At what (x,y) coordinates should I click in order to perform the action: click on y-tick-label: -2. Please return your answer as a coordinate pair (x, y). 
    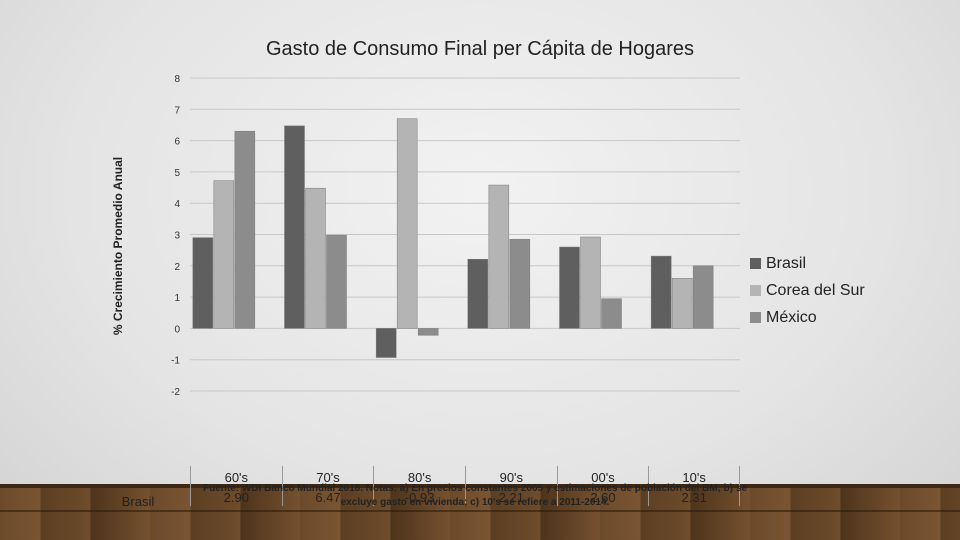
    Looking at the image, I should click on (175, 392).